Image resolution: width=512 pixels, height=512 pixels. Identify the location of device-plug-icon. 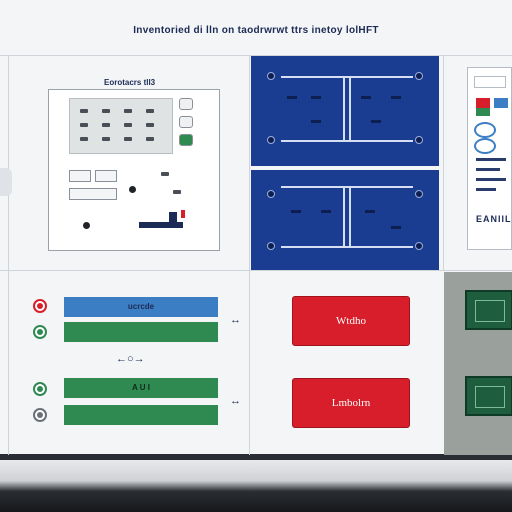
(164, 221).